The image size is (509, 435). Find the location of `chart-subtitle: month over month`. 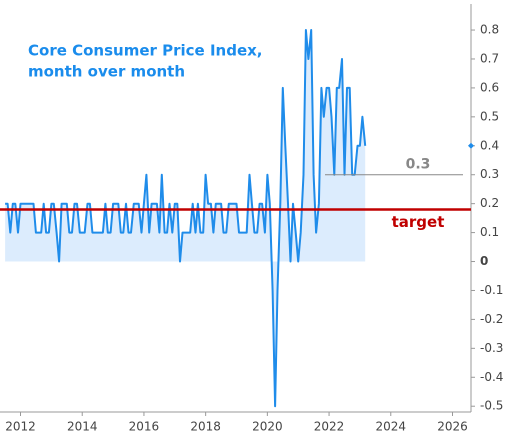

chart-subtitle: month over month is located at coordinates (106, 72).